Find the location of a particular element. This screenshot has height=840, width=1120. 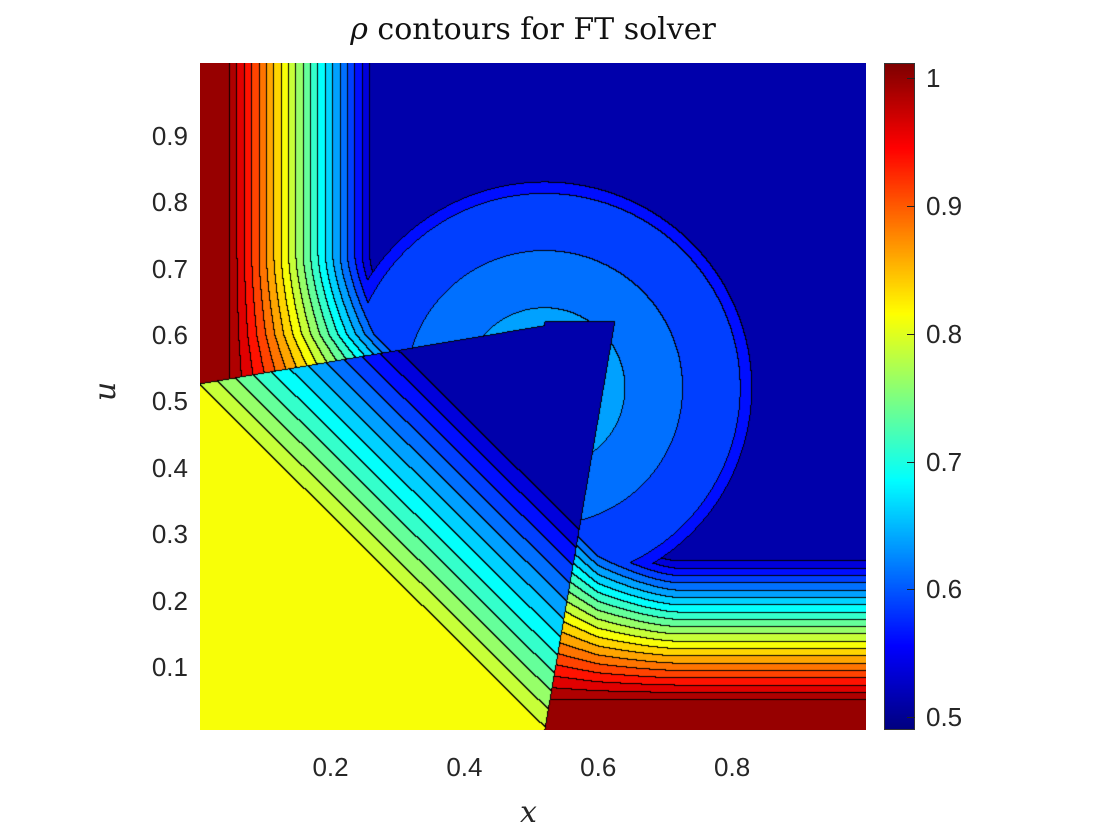

y-axis-label: u is located at coordinates (106, 391).